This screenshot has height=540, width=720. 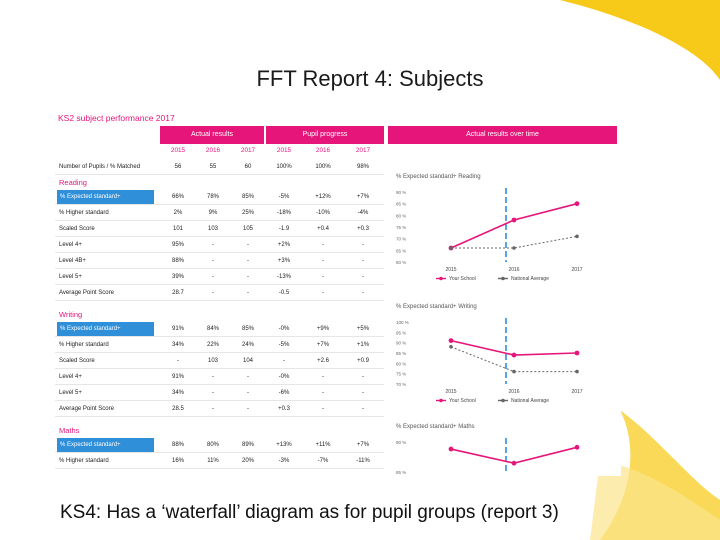 I want to click on table-row: % Expected standard+ 66% 78% 85% -5% +12% +7%, so click(x=219, y=197).